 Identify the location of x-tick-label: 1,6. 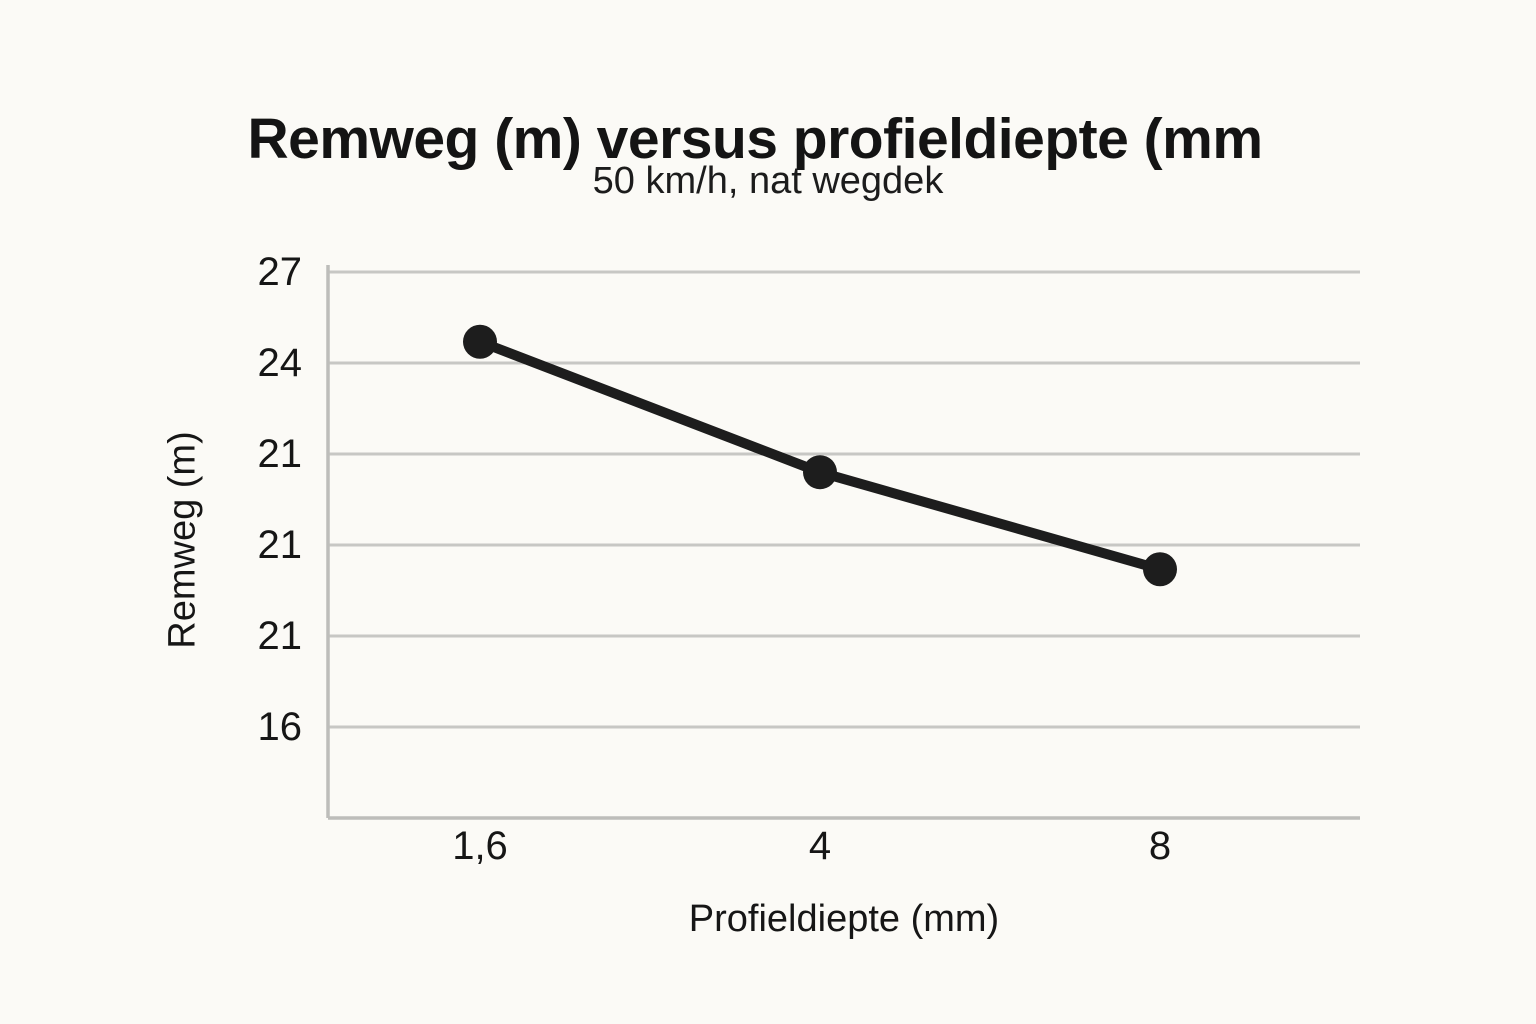
(480, 846).